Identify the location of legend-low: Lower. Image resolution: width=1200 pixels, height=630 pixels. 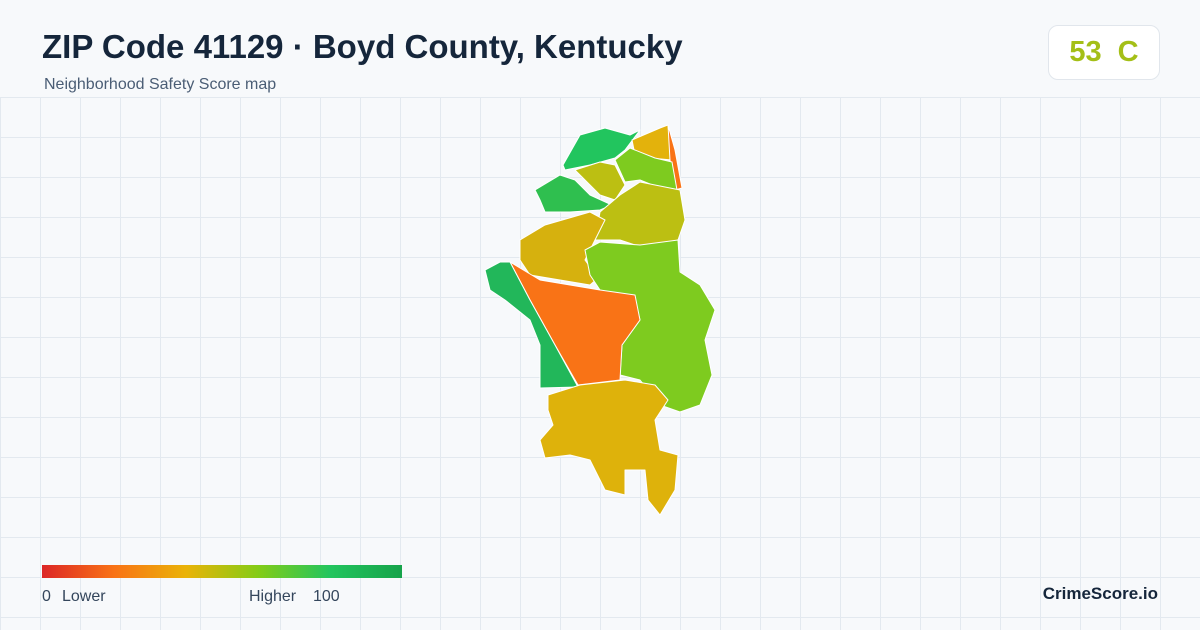
(84, 596).